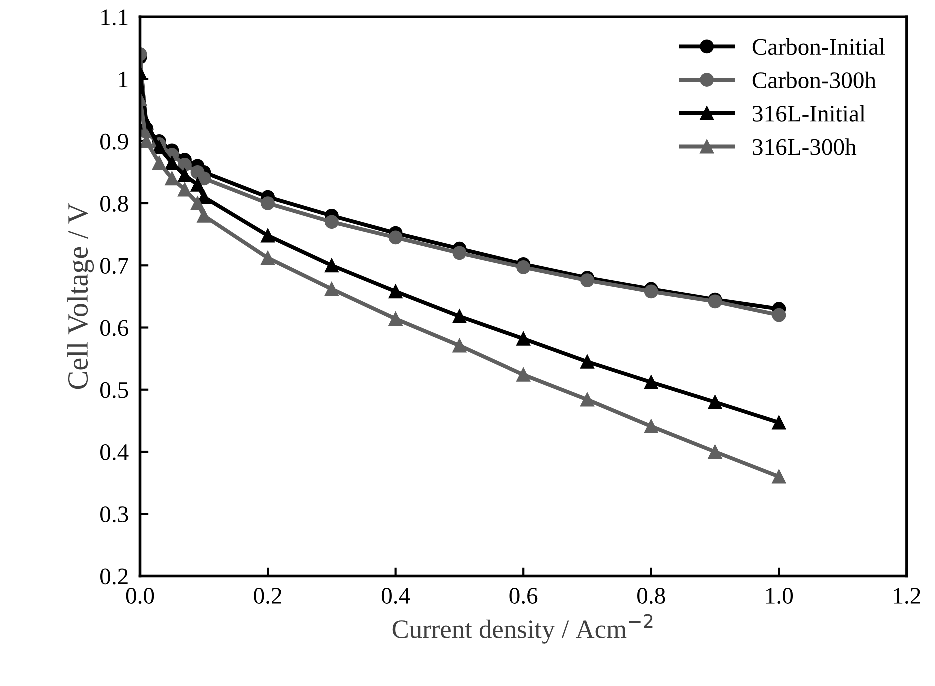 This screenshot has width=935, height=686. I want to click on x-tick-label: 0.6, so click(524, 596).